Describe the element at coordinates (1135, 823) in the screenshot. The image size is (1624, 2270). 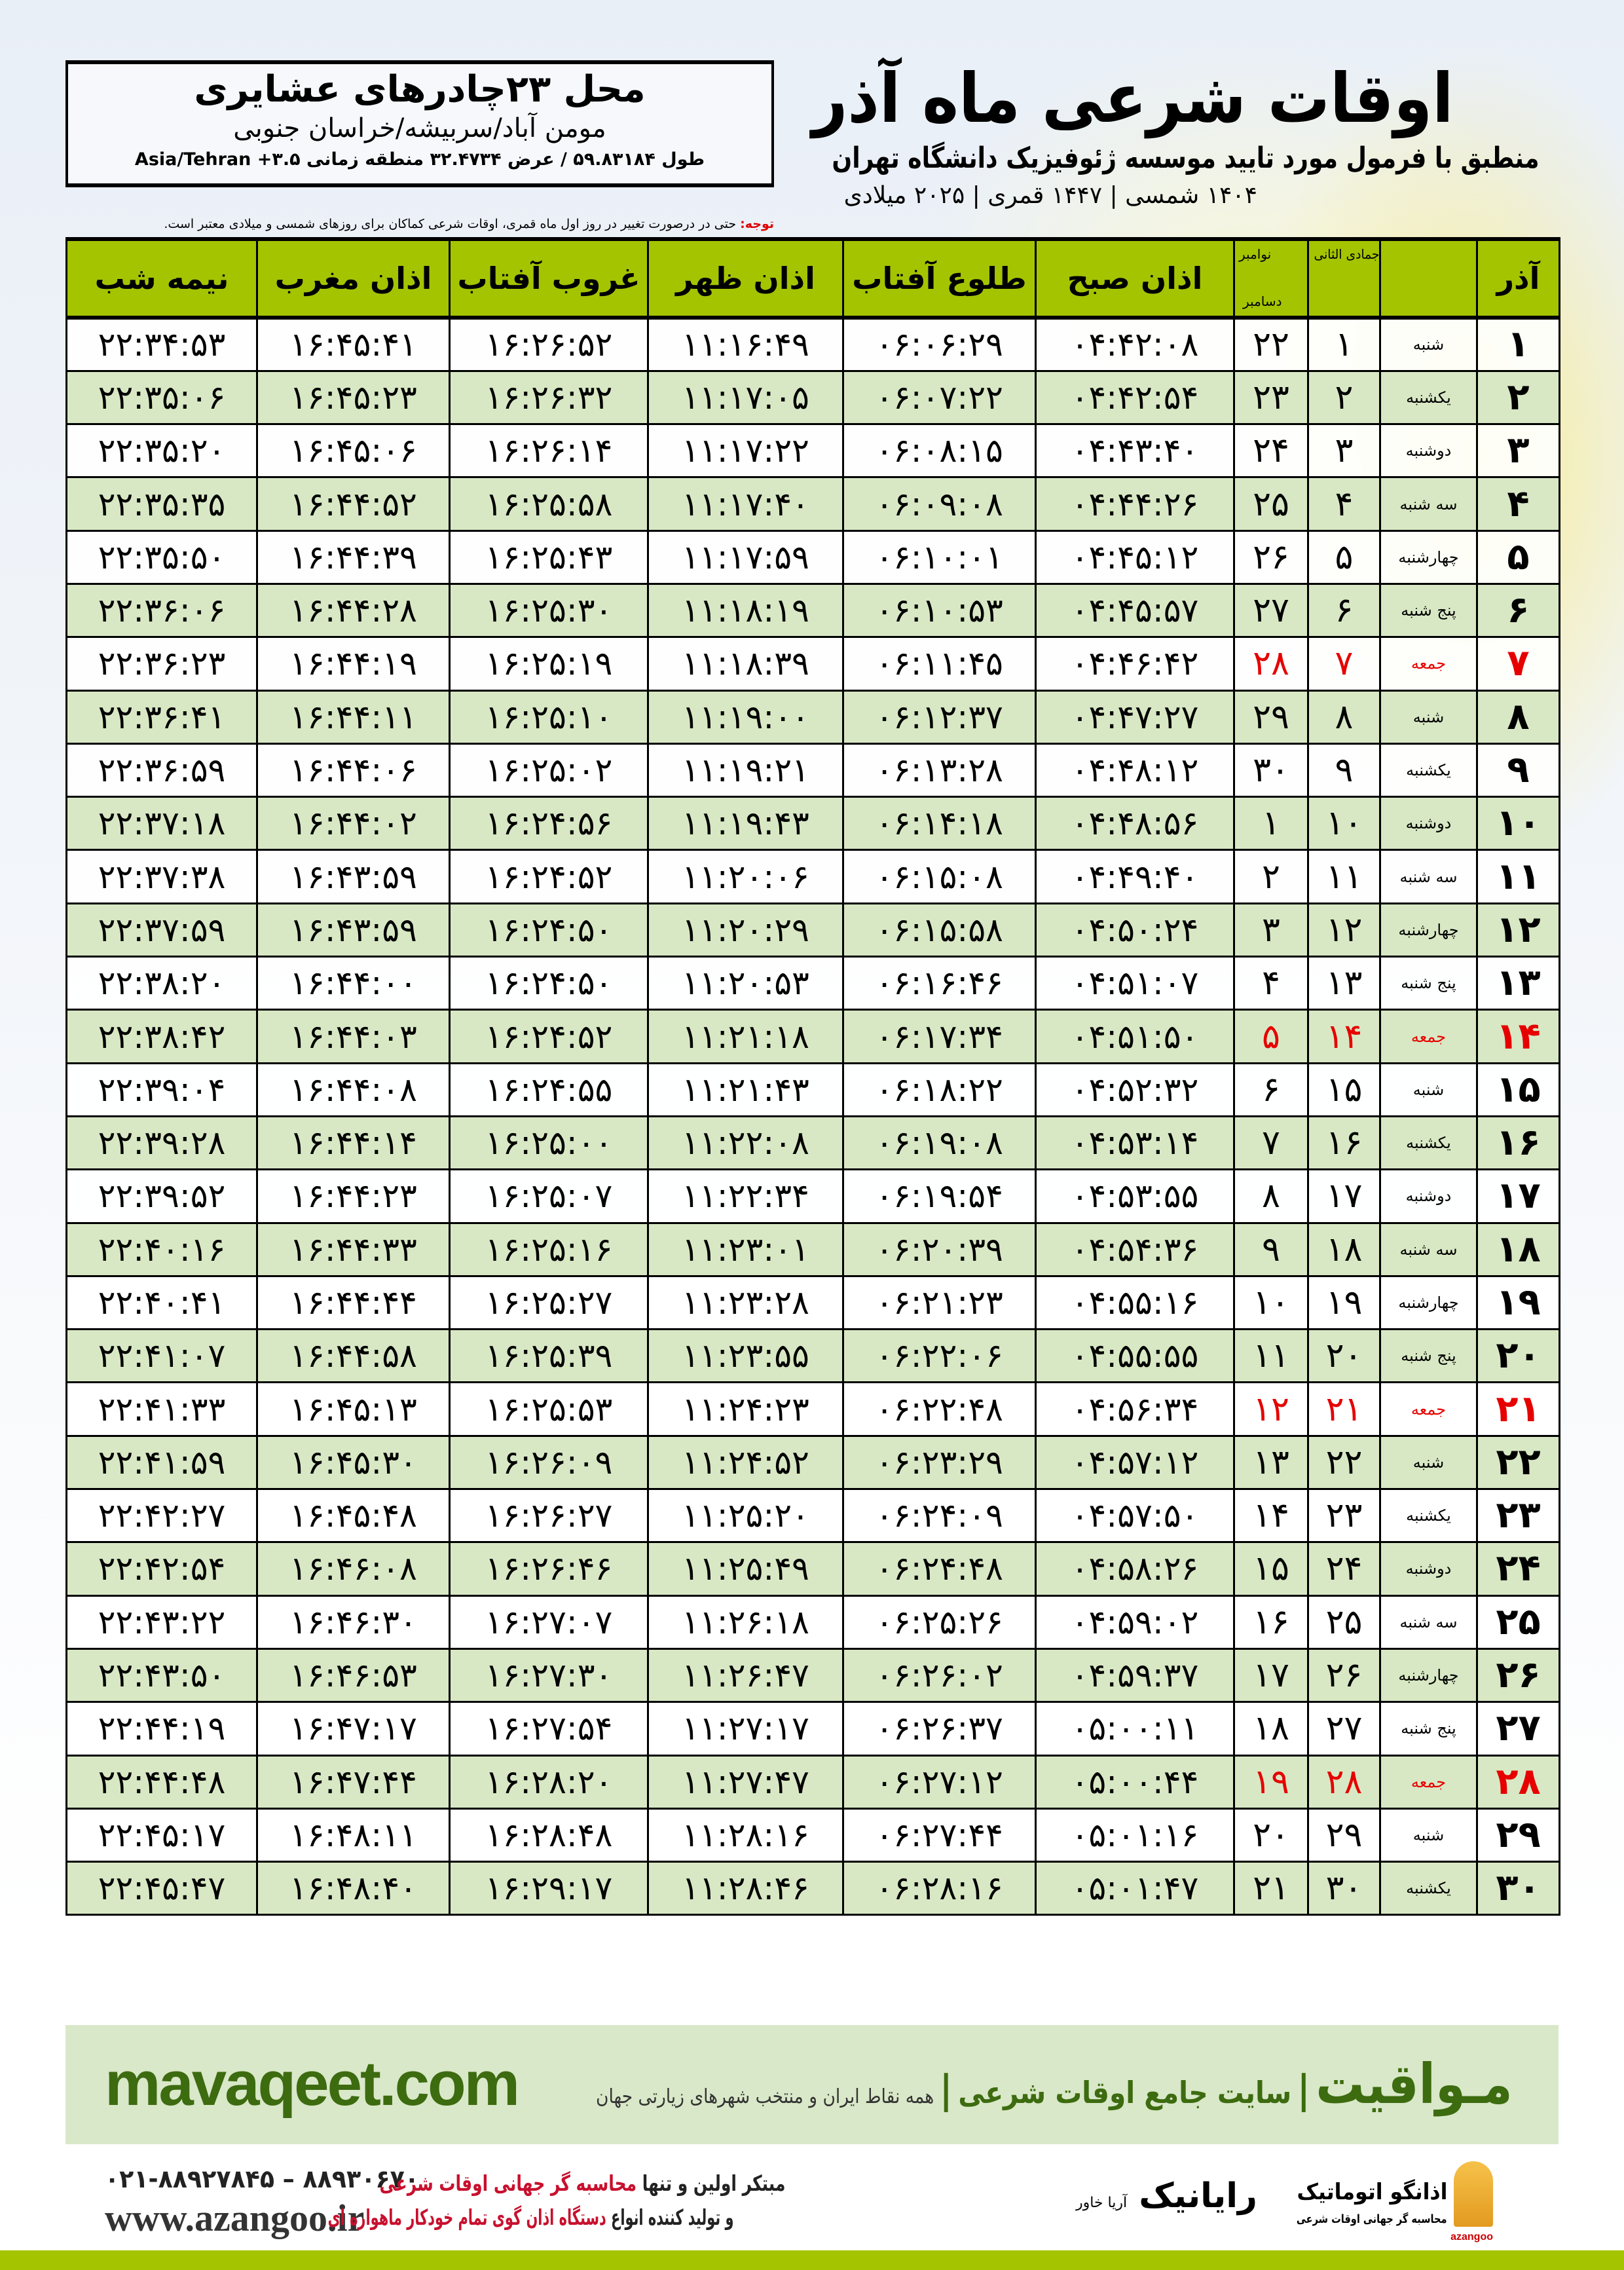
I see `cell-sobh: ۰۴:۴۸:۵۶` at that location.